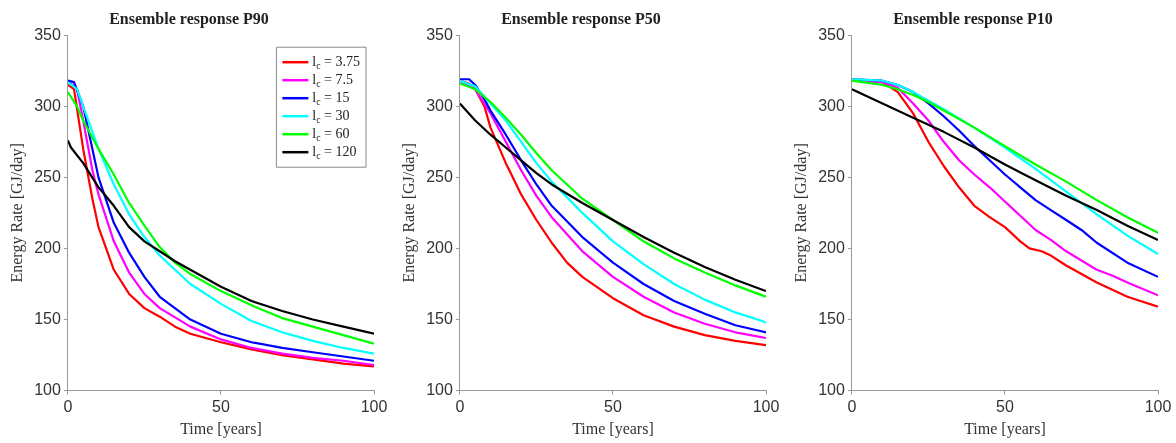 This screenshot has width=1176, height=443. Describe the element at coordinates (973, 18) in the screenshot. I see `chart-title: Ensemble response P10` at that location.